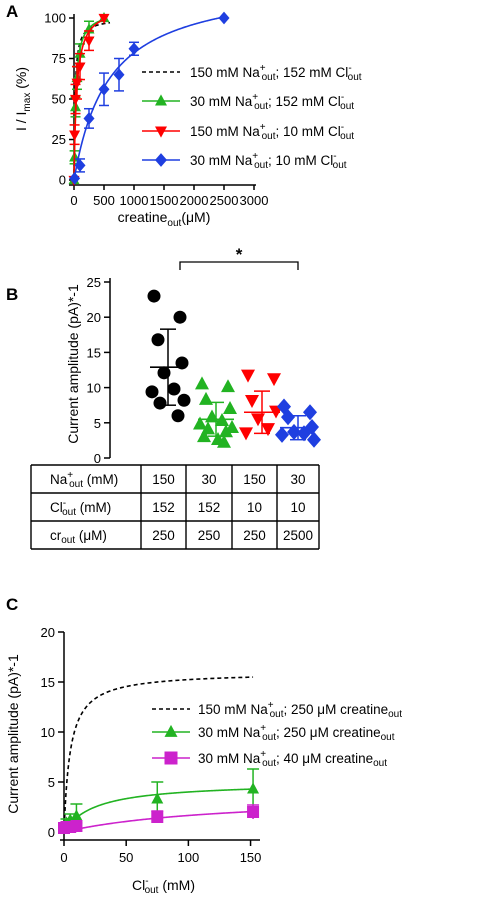 The width and height of the screenshot is (484, 902). What do you see at coordinates (195, 217) in the screenshot?
I see `x-axis-label-tail: (μM)` at bounding box center [195, 217].